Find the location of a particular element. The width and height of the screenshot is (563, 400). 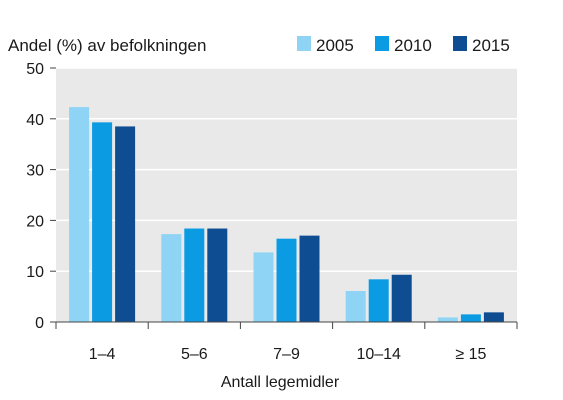

legend: 2005 2010 2015 is located at coordinates (403, 45).